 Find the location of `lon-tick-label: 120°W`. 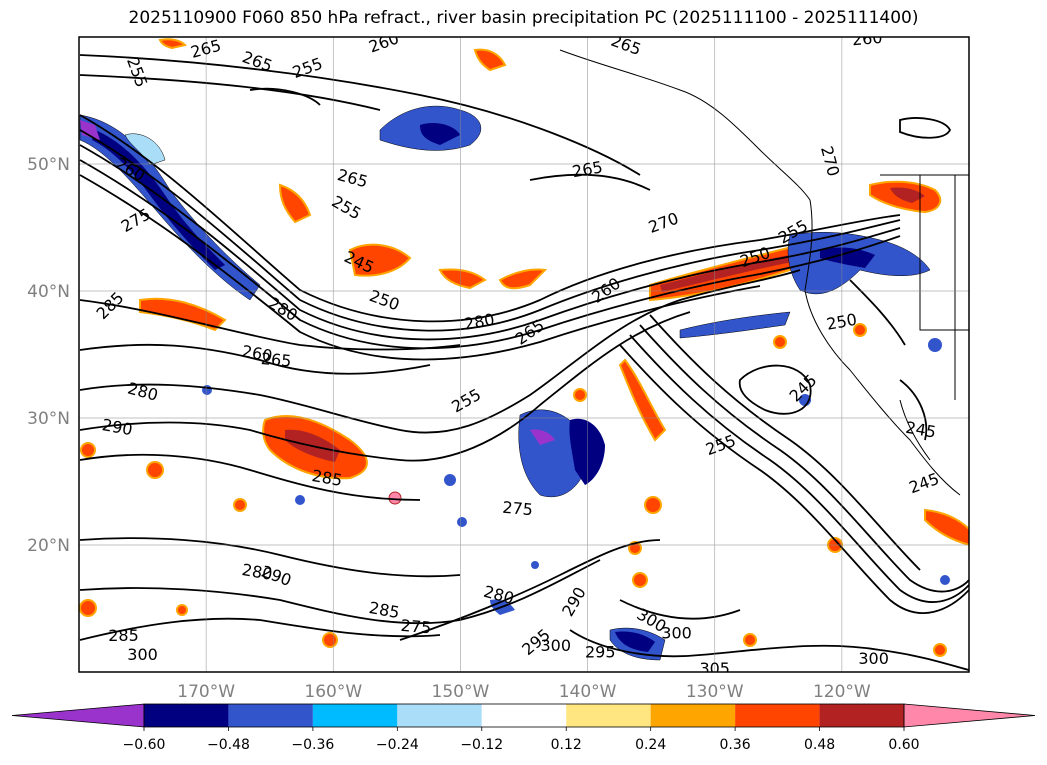

lon-tick-label: 120°W is located at coordinates (842, 692).